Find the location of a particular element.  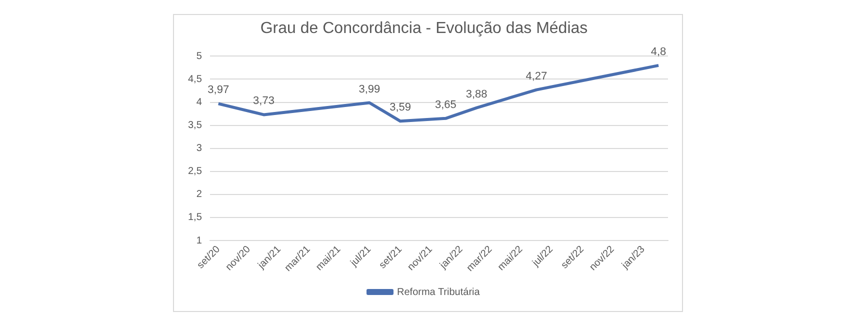

chart-title: Grau de Concordância - Evolução das Médias is located at coordinates (424, 29).